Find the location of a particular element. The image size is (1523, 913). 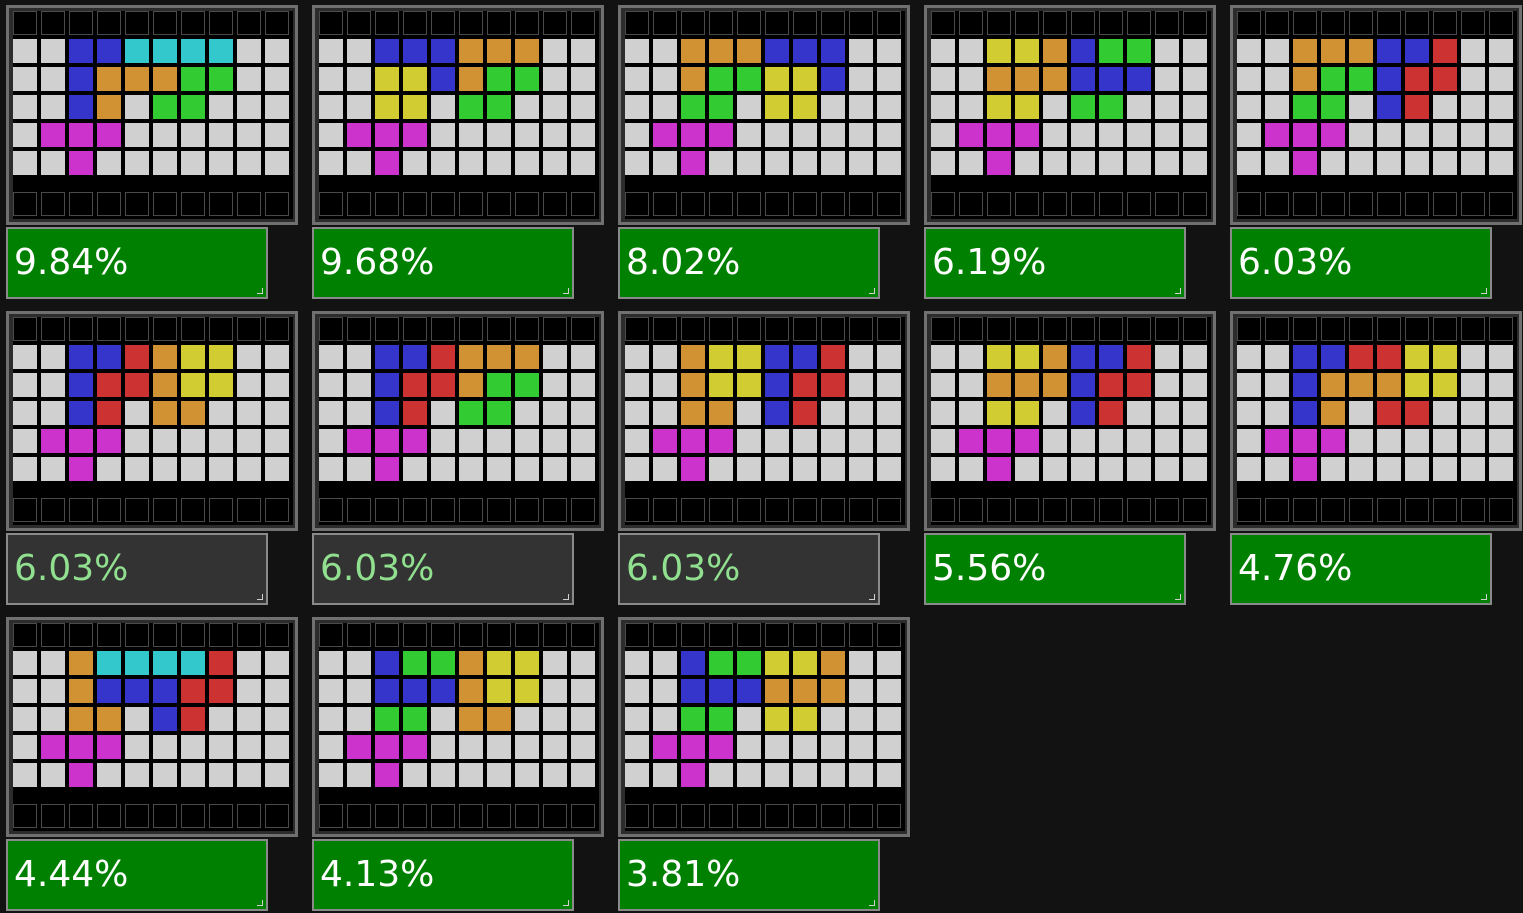

percentage-button: 8.02% is located at coordinates (749, 263).